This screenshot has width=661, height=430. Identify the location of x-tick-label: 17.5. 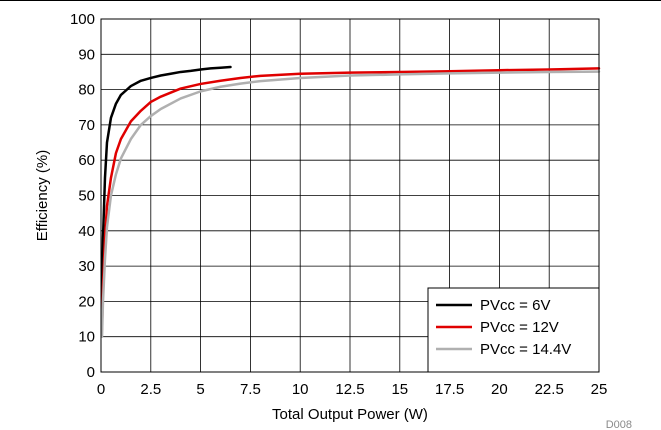
(449, 389).